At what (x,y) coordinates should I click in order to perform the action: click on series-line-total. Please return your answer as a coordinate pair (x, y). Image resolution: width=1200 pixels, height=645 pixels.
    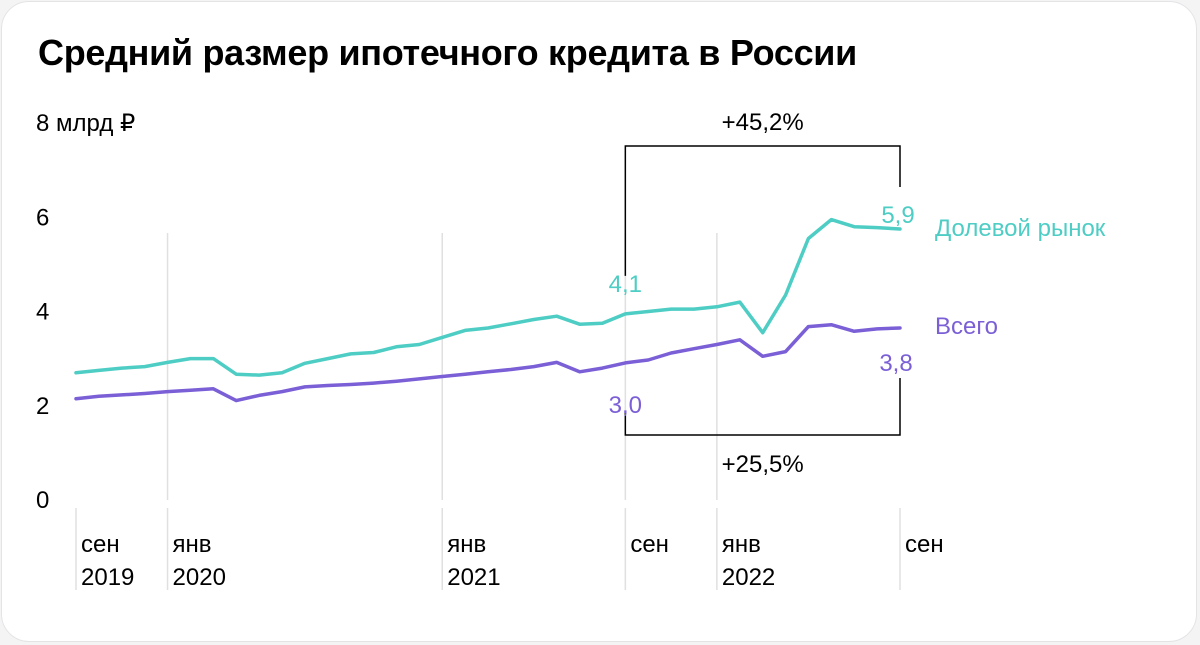
    Looking at the image, I should click on (488, 362).